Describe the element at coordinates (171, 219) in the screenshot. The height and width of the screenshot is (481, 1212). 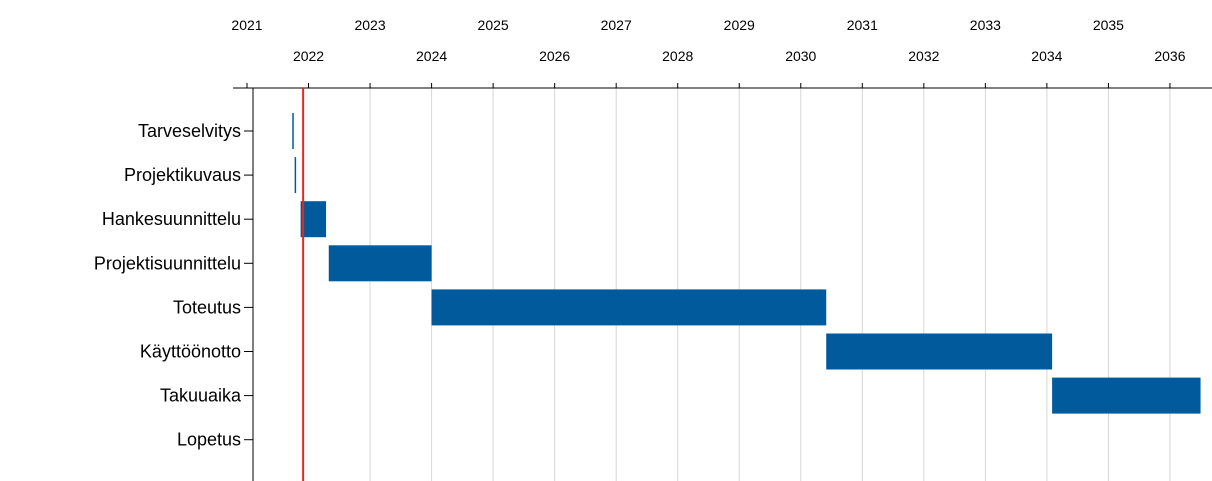
I see `task-label-hankesuunnittelu: Hankesuunnittelu` at that location.